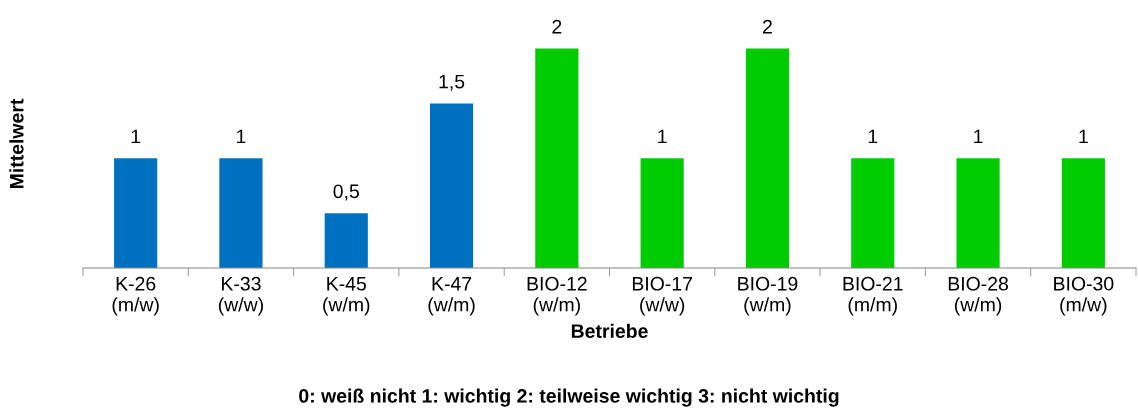 Image resolution: width=1138 pixels, height=415 pixels. I want to click on x-axis-title: Betriebe, so click(609, 331).